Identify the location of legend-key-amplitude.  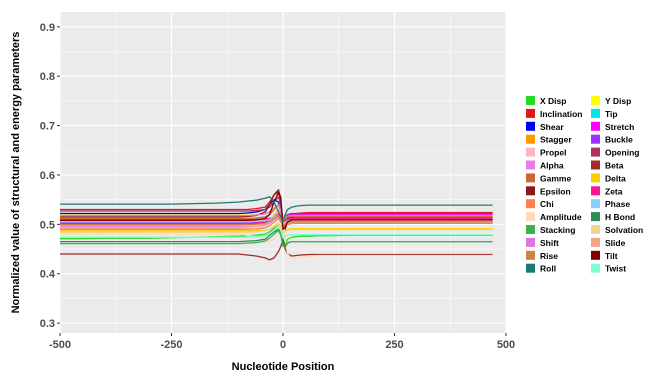
(530, 217).